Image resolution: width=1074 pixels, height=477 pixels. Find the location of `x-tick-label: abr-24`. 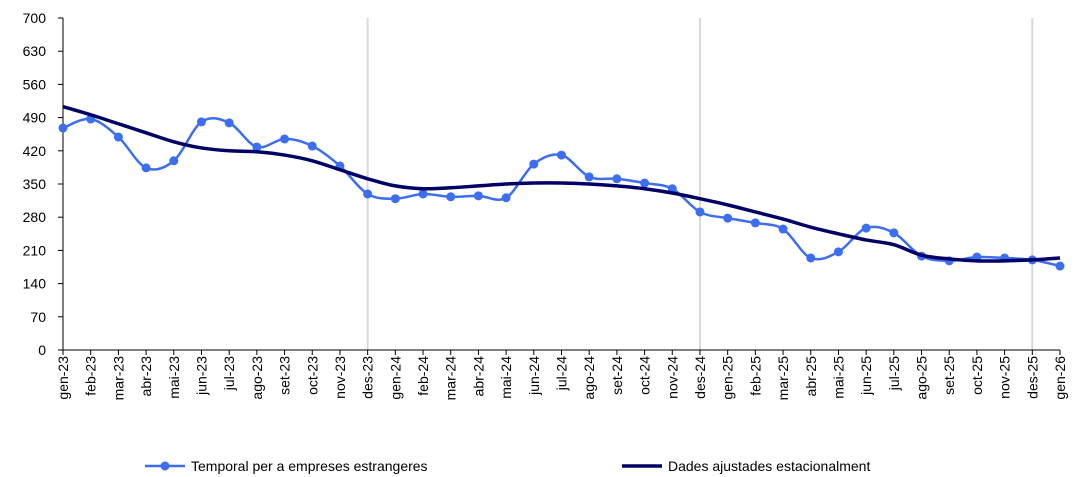

x-tick-label: abr-24 is located at coordinates (478, 376).